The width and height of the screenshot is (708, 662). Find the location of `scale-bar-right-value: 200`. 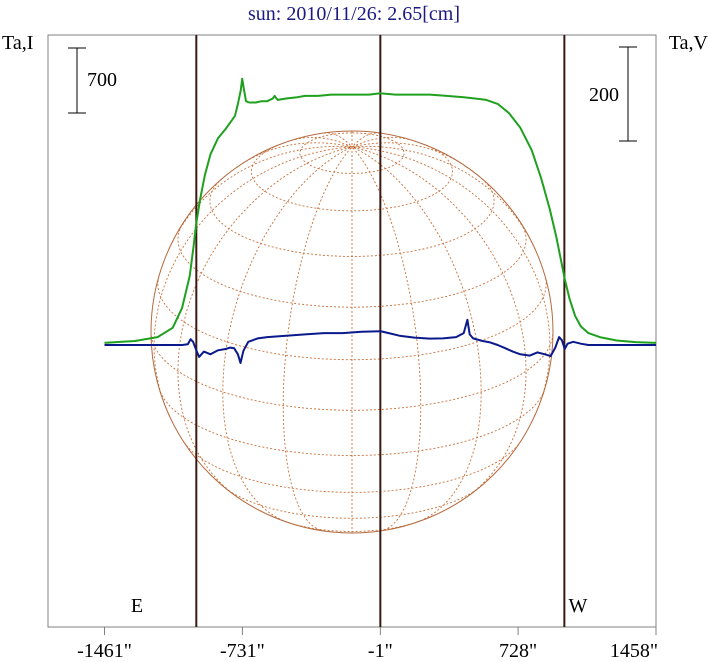

scale-bar-right-value: 200 is located at coordinates (604, 95).